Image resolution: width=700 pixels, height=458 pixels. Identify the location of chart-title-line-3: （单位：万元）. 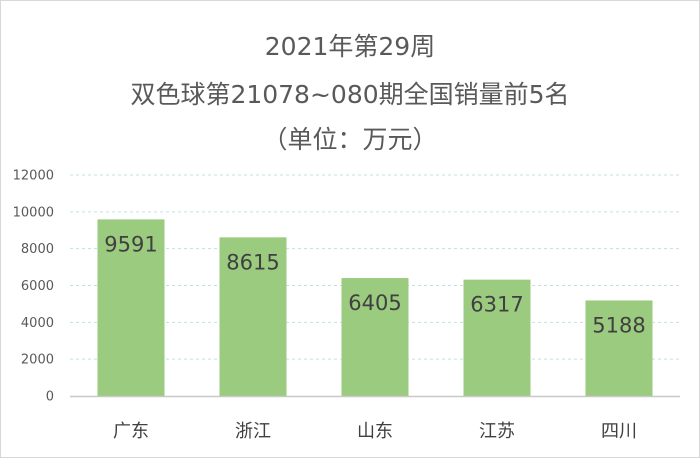
(350, 139).